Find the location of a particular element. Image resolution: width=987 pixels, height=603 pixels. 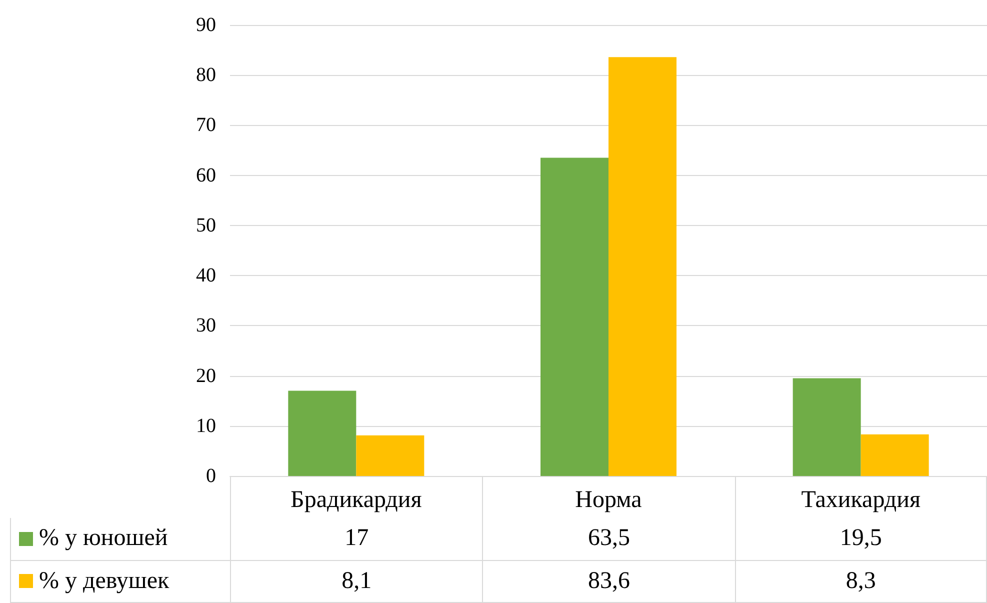

y-tick-label: 70 is located at coordinates (206, 125).